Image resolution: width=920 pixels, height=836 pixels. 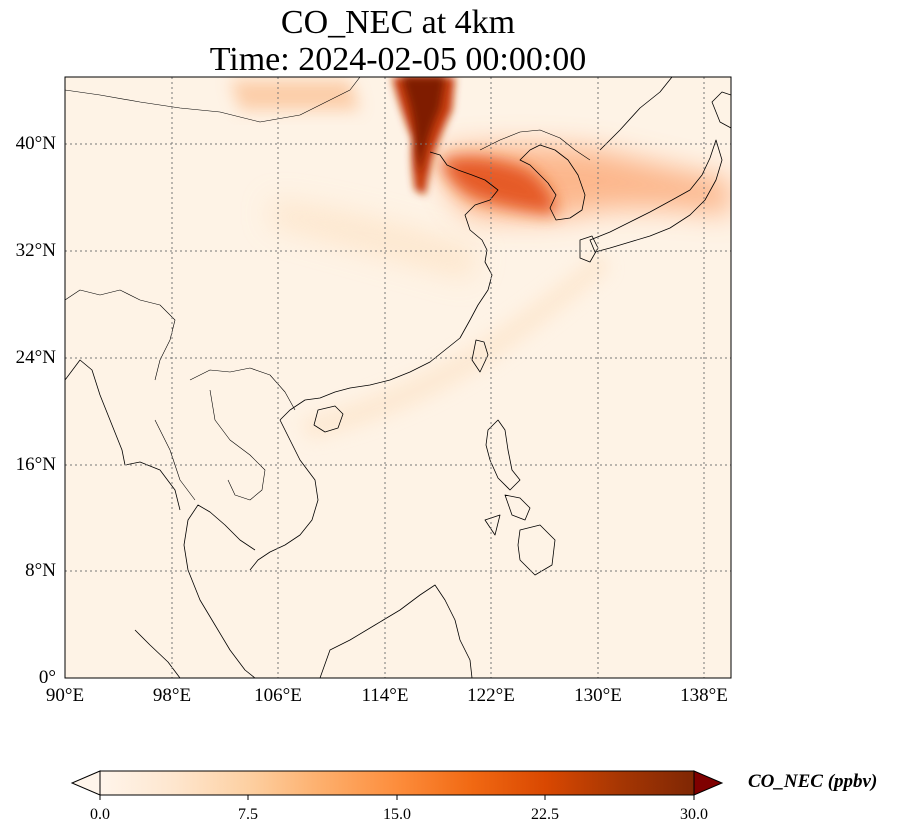 What do you see at coordinates (157, 653) in the screenshot?
I see `sumatra-island` at bounding box center [157, 653].